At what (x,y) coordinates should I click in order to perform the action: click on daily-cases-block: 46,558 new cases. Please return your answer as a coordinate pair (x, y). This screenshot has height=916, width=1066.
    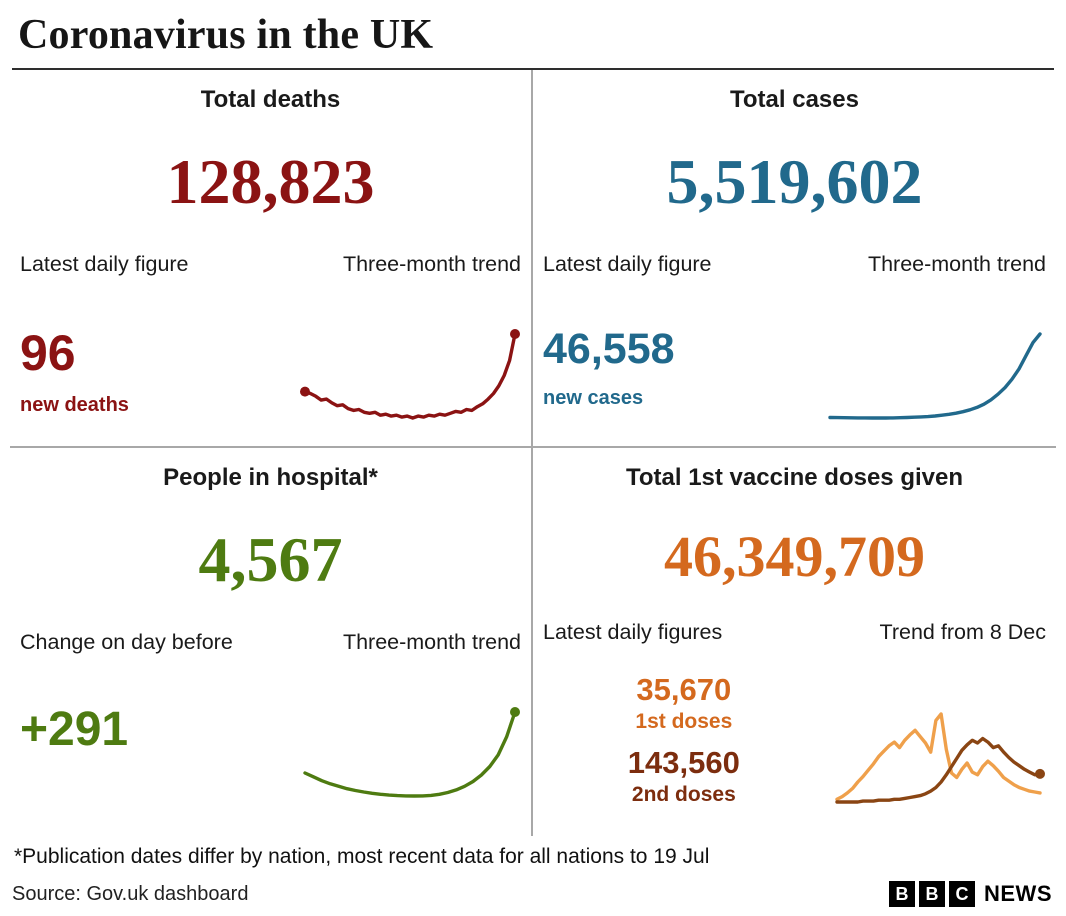
    Looking at the image, I should click on (609, 367).